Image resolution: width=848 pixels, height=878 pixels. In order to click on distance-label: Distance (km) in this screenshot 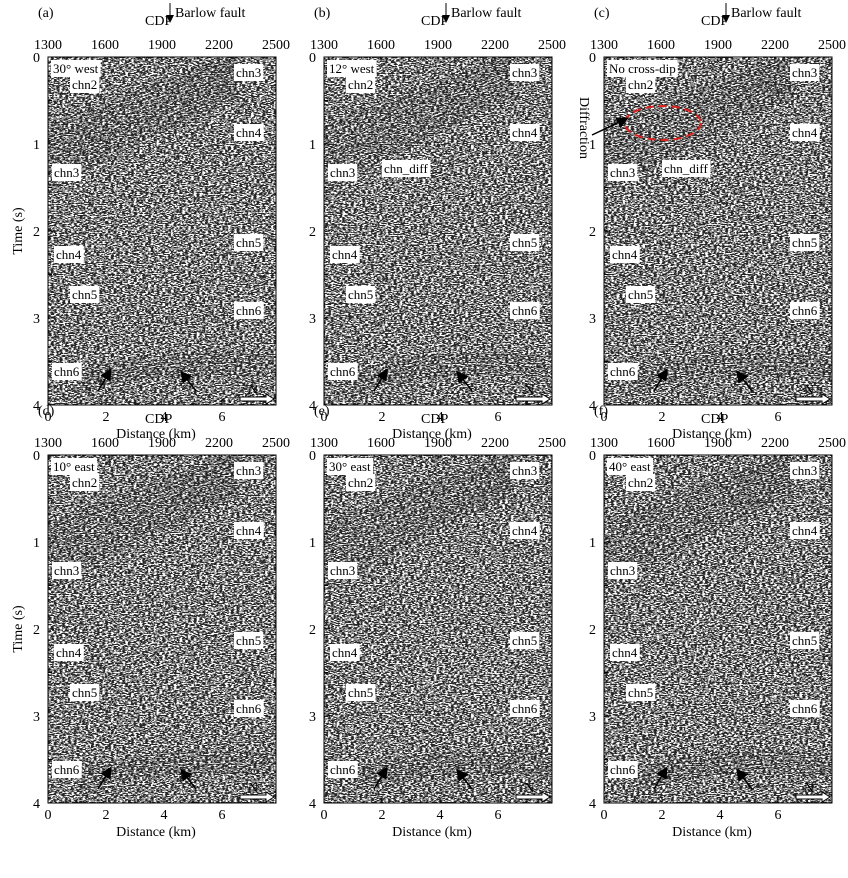, I will do `click(712, 434)`.